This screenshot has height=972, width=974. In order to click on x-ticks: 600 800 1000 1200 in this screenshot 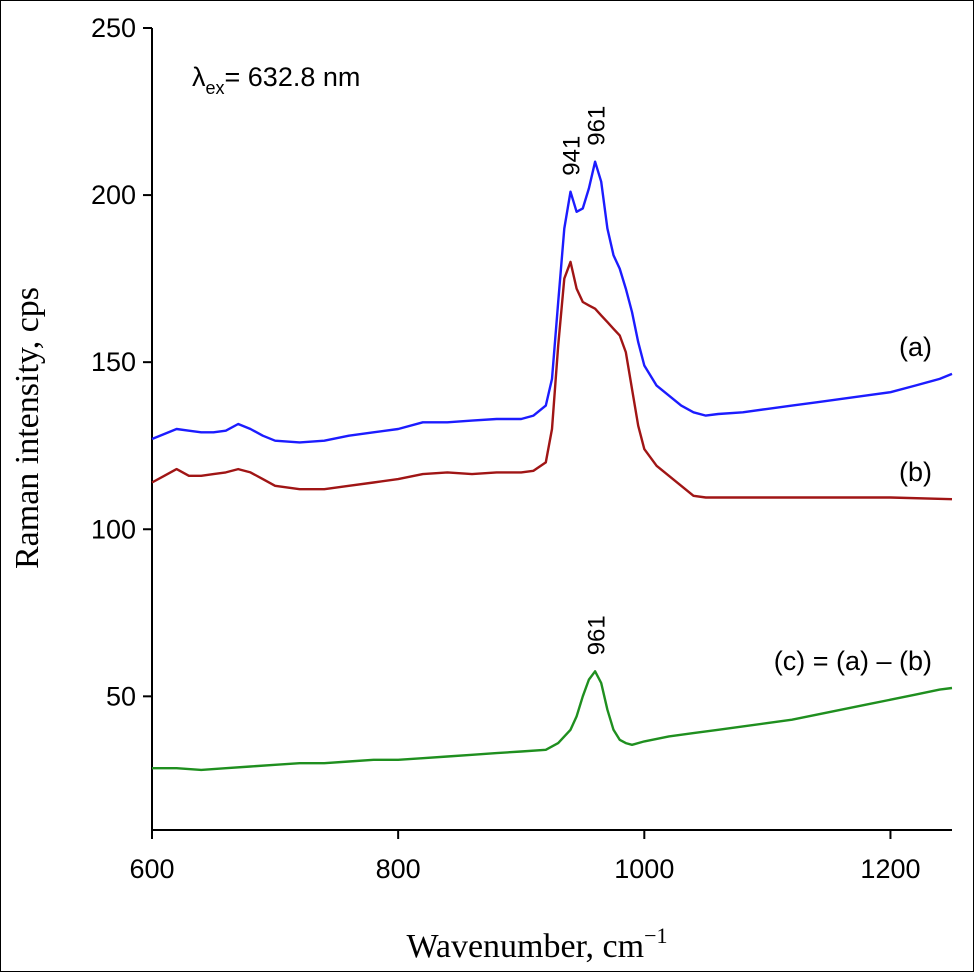, I will do `click(525, 857)`.